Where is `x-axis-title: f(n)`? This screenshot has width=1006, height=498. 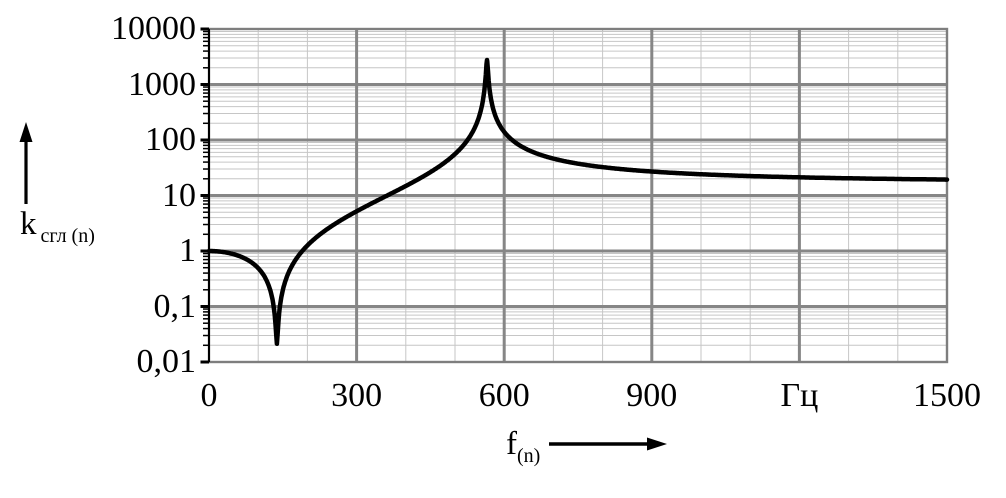 x-axis-title: f(n) is located at coordinates (523, 446).